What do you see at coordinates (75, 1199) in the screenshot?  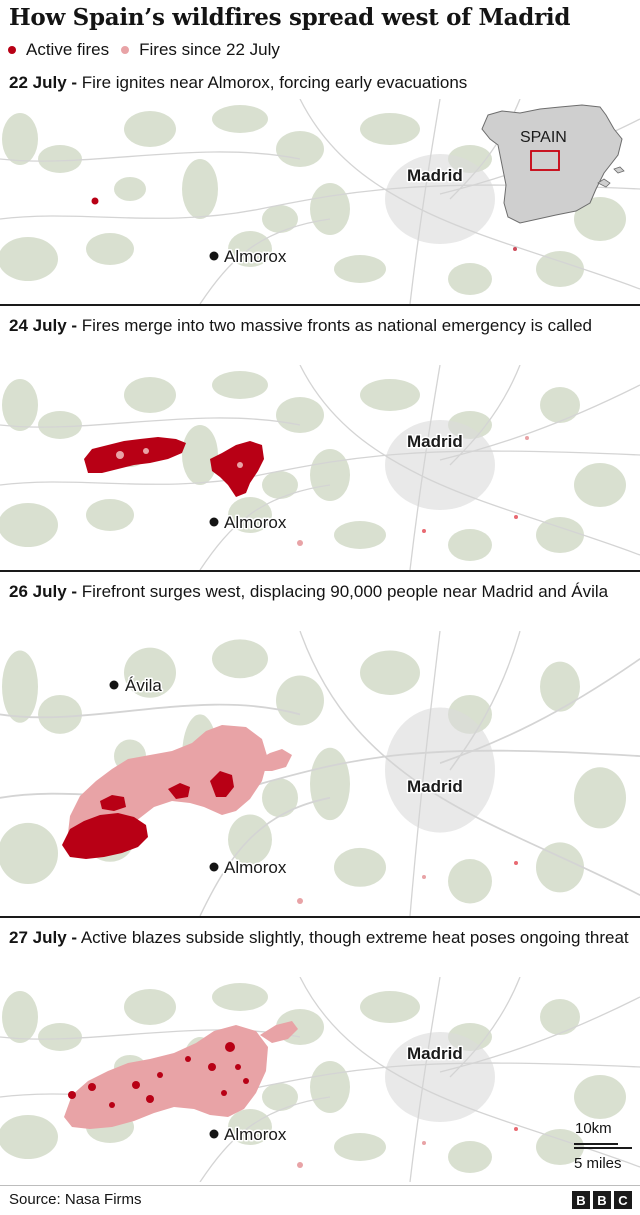 I see `source-note: Source: Nasa Firms` at bounding box center [75, 1199].